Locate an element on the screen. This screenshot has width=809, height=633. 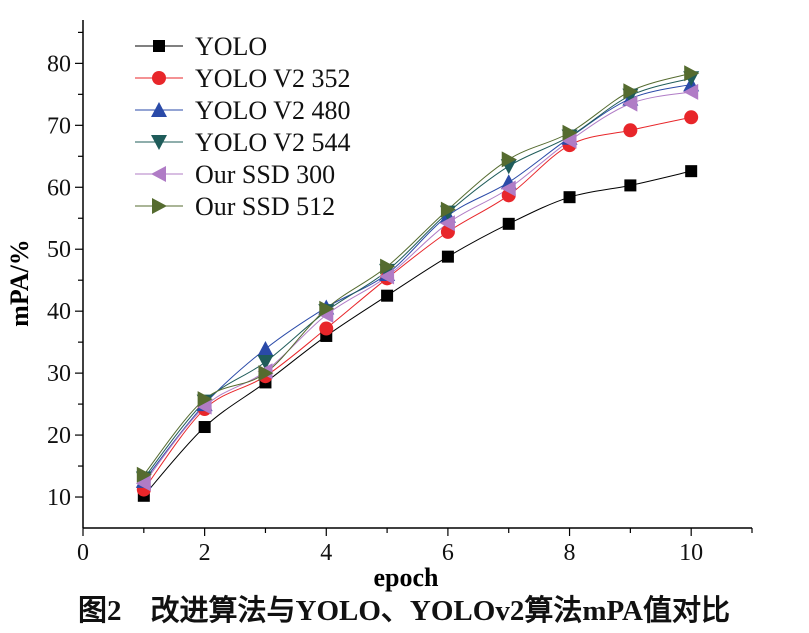
x-axis-label: epoch is located at coordinates (407, 577).